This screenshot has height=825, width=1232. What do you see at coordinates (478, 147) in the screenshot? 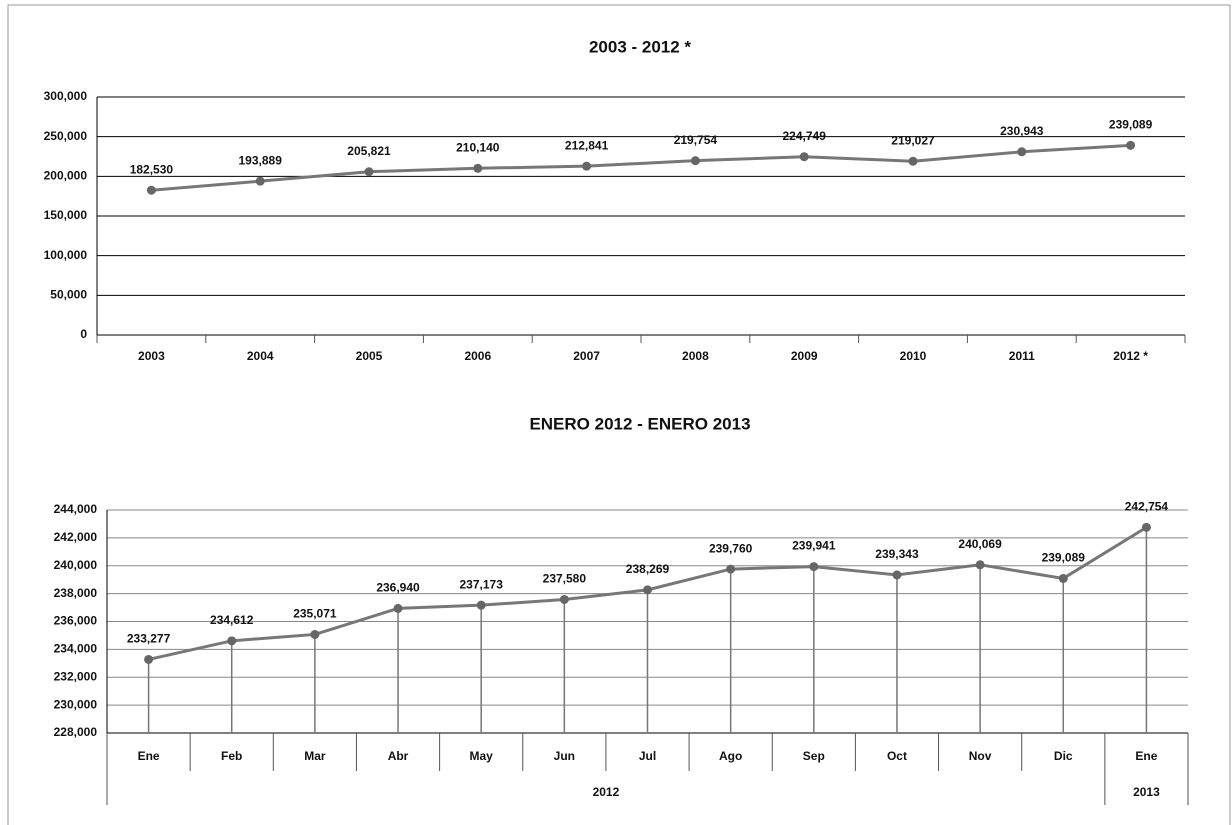
I see `value-label: 210,140` at bounding box center [478, 147].